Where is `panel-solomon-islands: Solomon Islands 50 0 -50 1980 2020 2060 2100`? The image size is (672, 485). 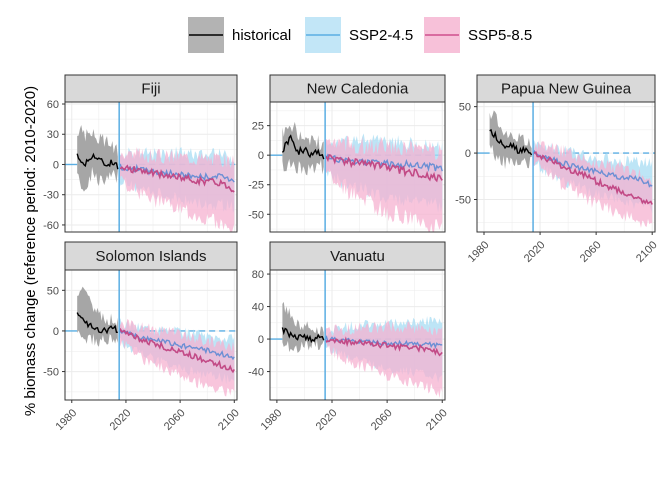
panel-solomon-islands: Solomon Islands 50 0 -50 1980 2020 2060 2100 is located at coordinates (142, 337).